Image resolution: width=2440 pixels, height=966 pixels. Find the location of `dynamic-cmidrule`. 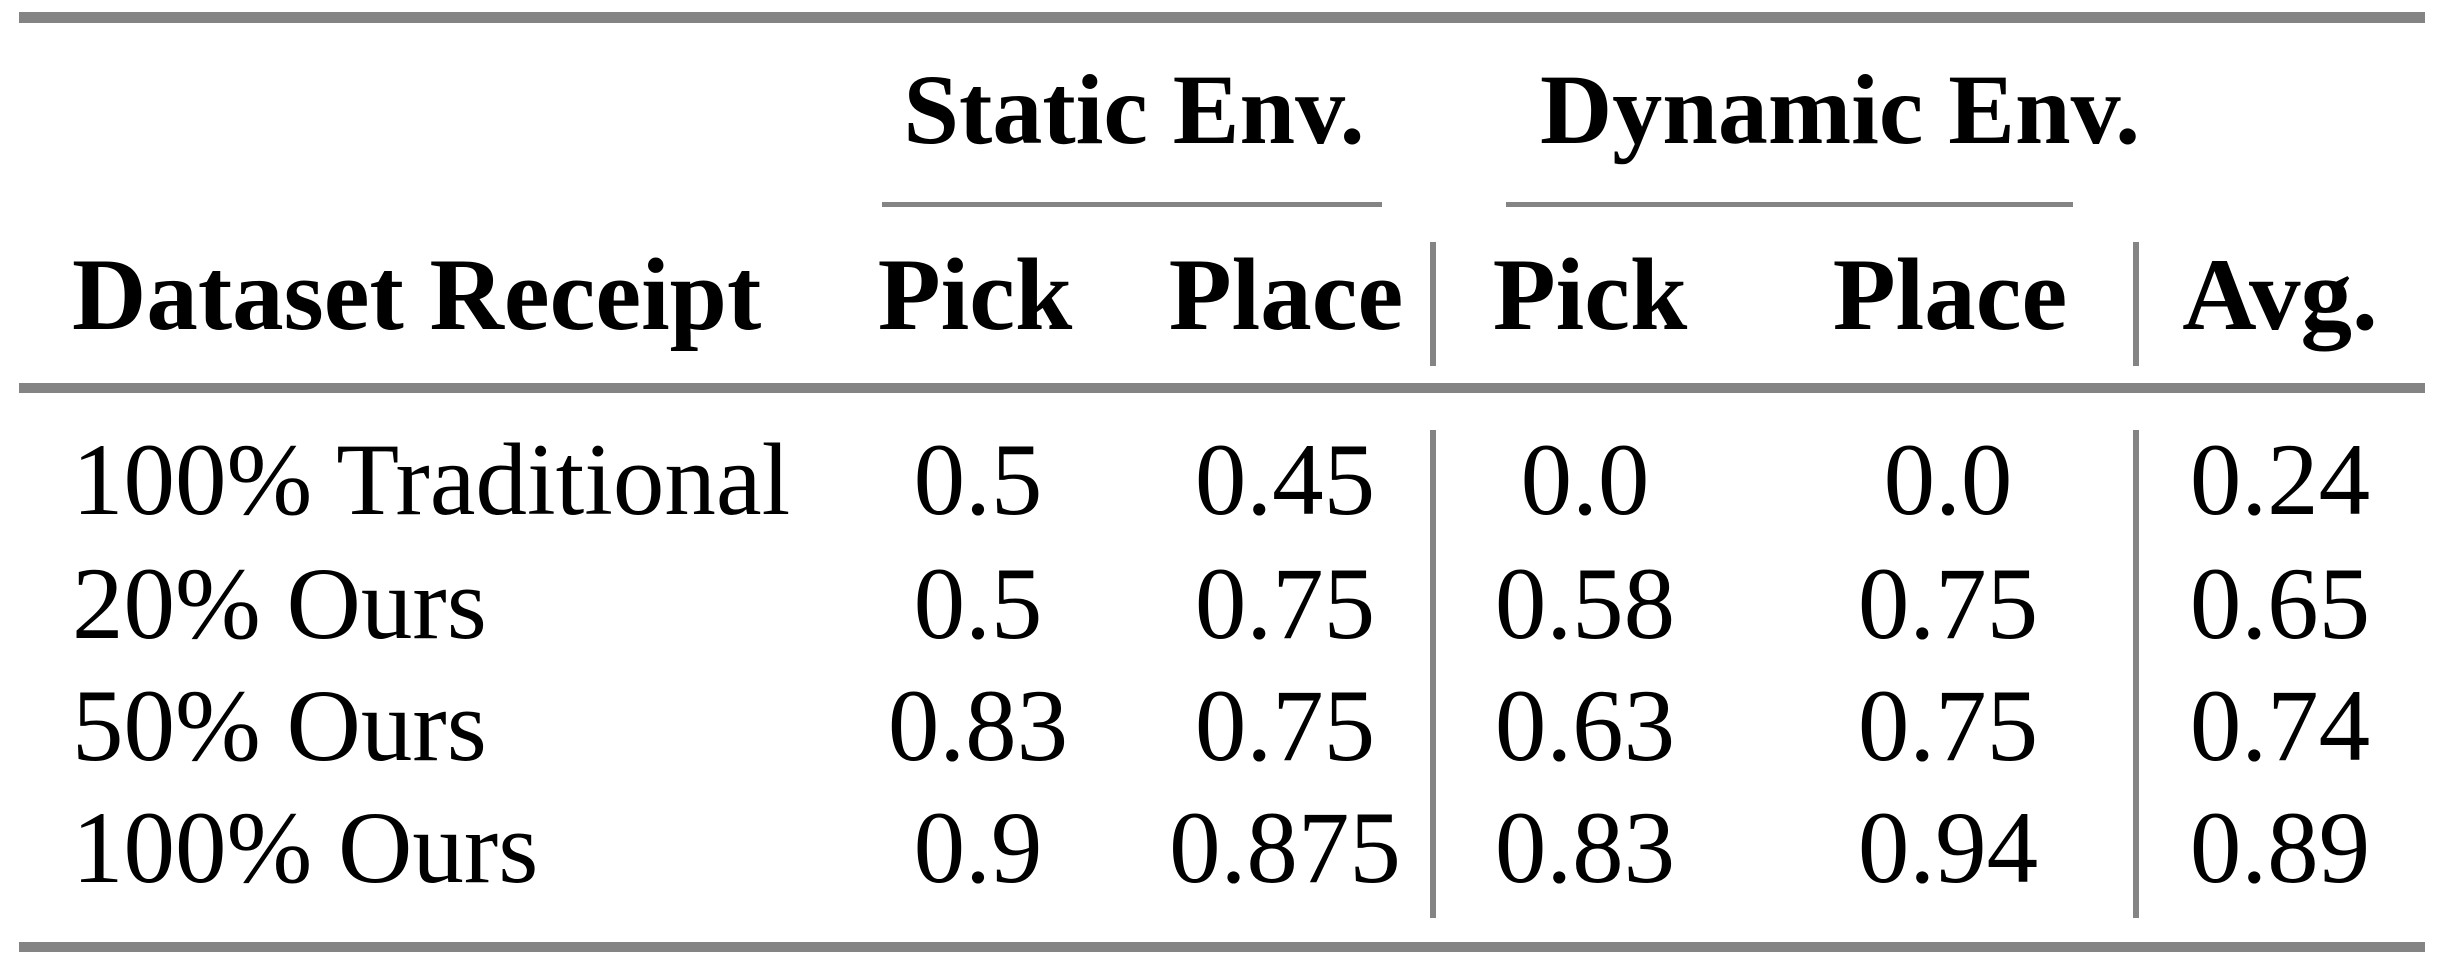

dynamic-cmidrule is located at coordinates (1789, 204).